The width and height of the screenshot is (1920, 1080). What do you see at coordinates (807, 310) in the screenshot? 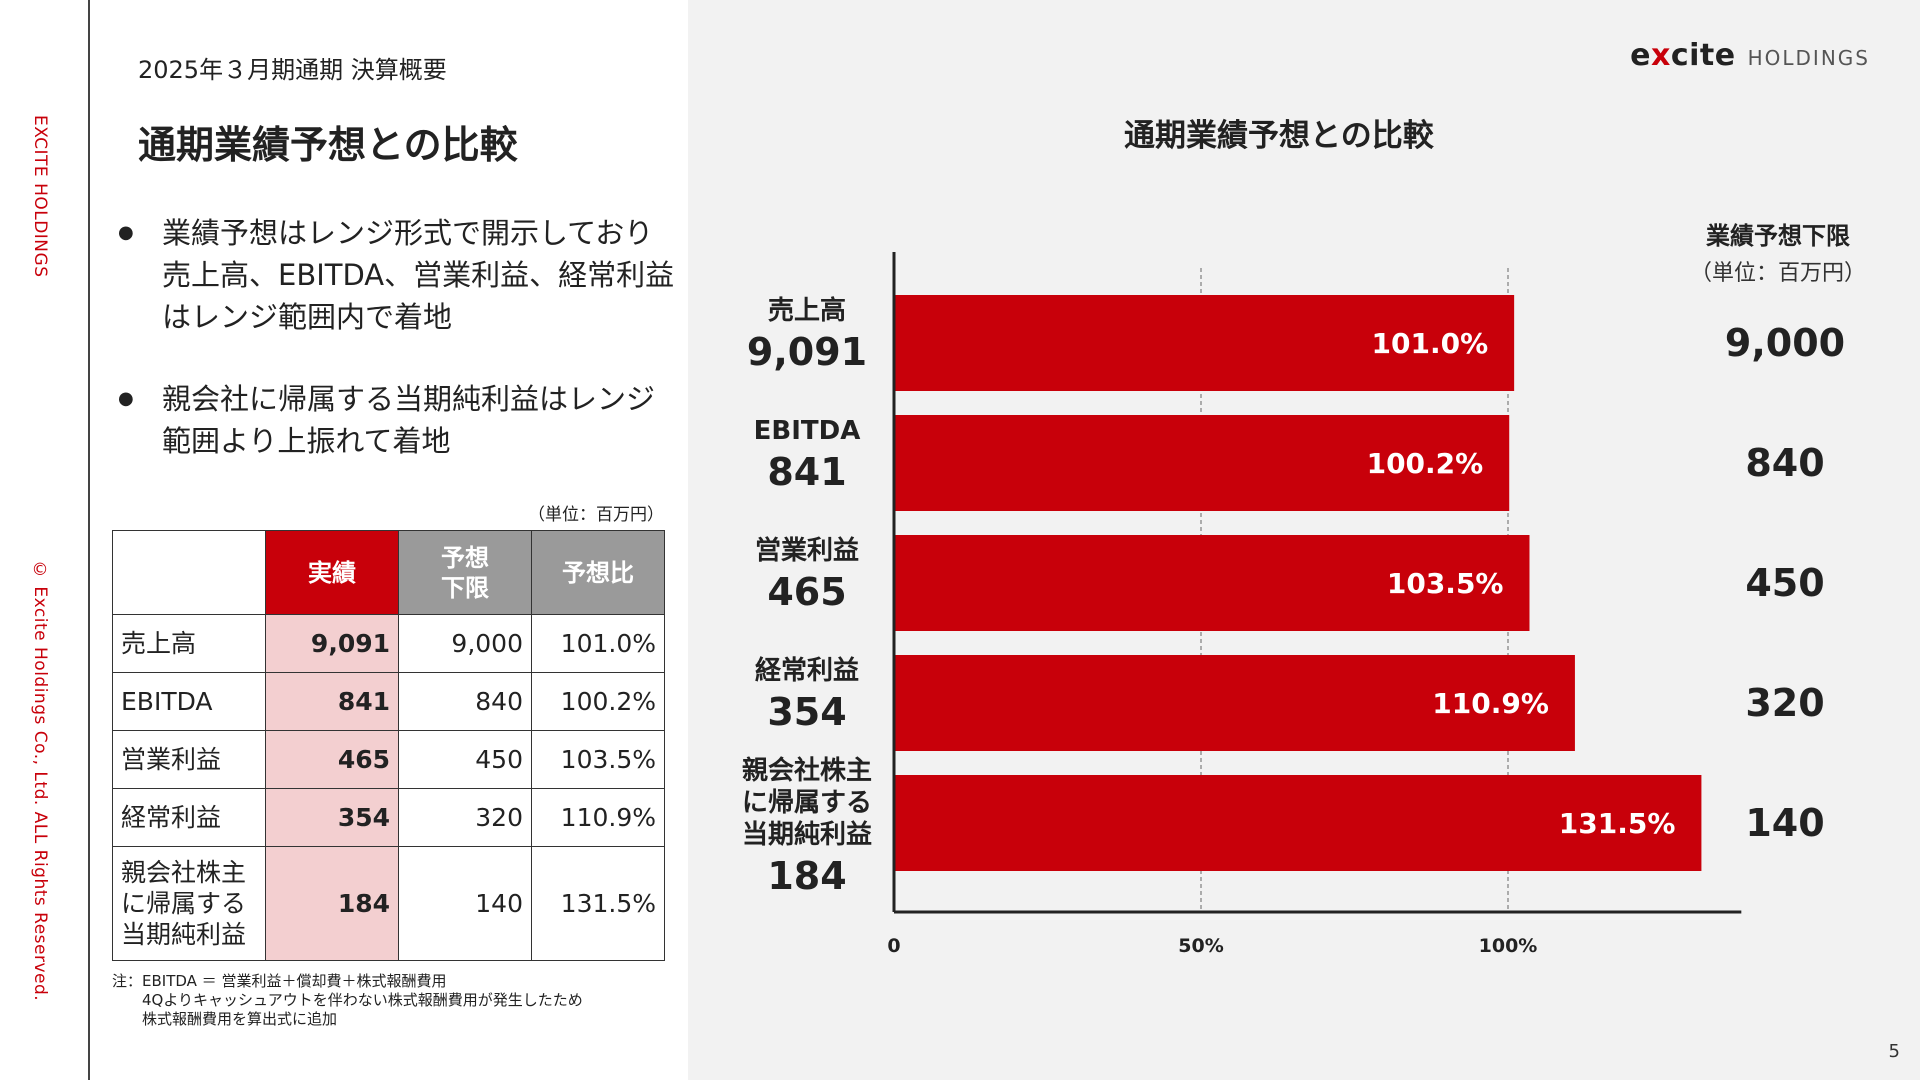
I see `category-label: 売上高` at bounding box center [807, 310].